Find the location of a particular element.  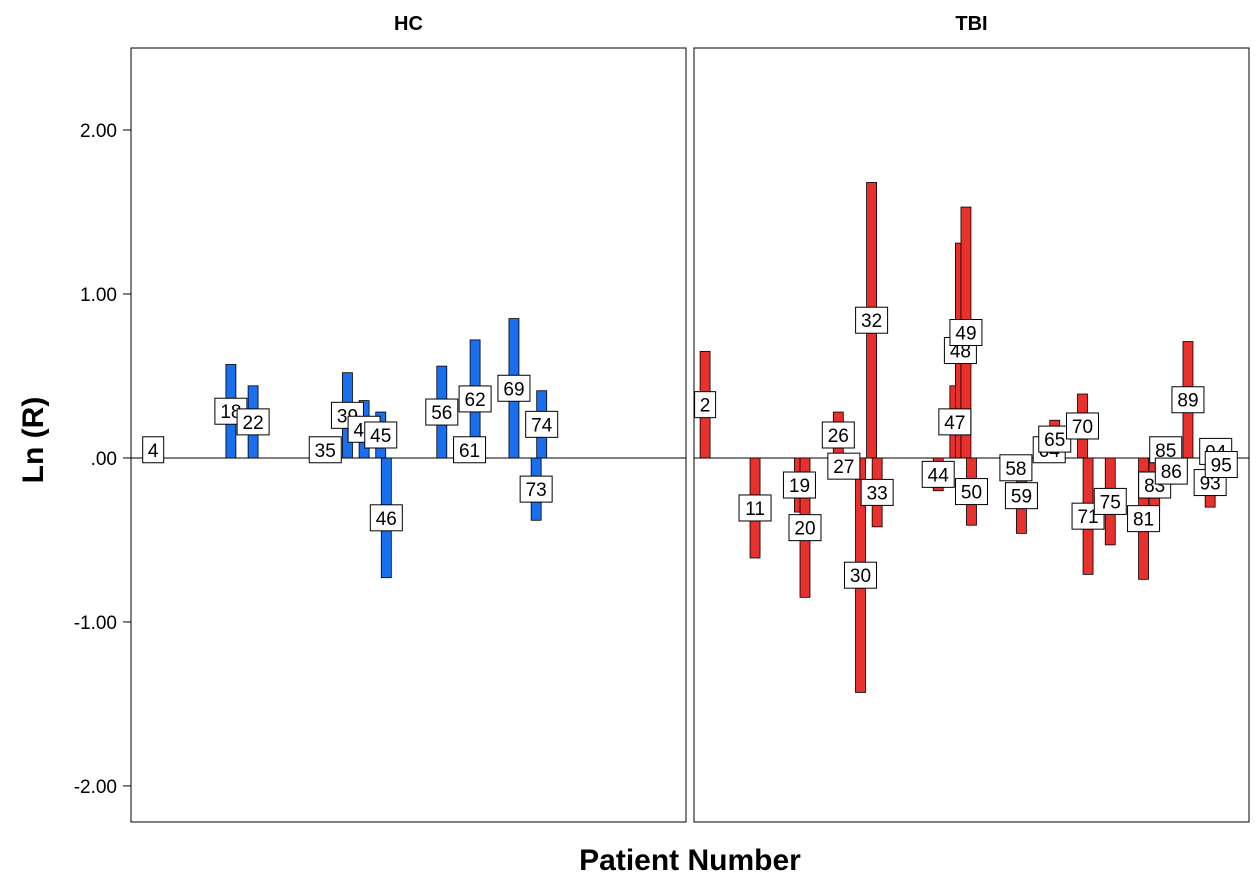

bar-label: 33 is located at coordinates (877, 492).